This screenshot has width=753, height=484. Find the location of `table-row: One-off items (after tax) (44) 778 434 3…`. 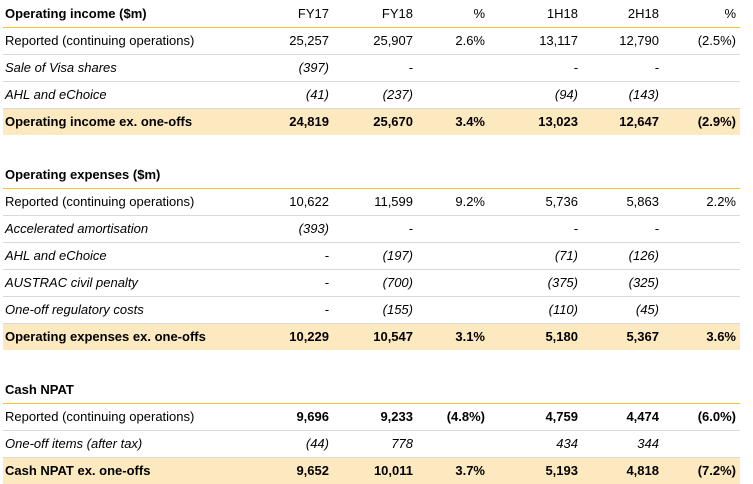

table-row: One-off items (after tax) (44) 778 434 3… is located at coordinates (371, 444).